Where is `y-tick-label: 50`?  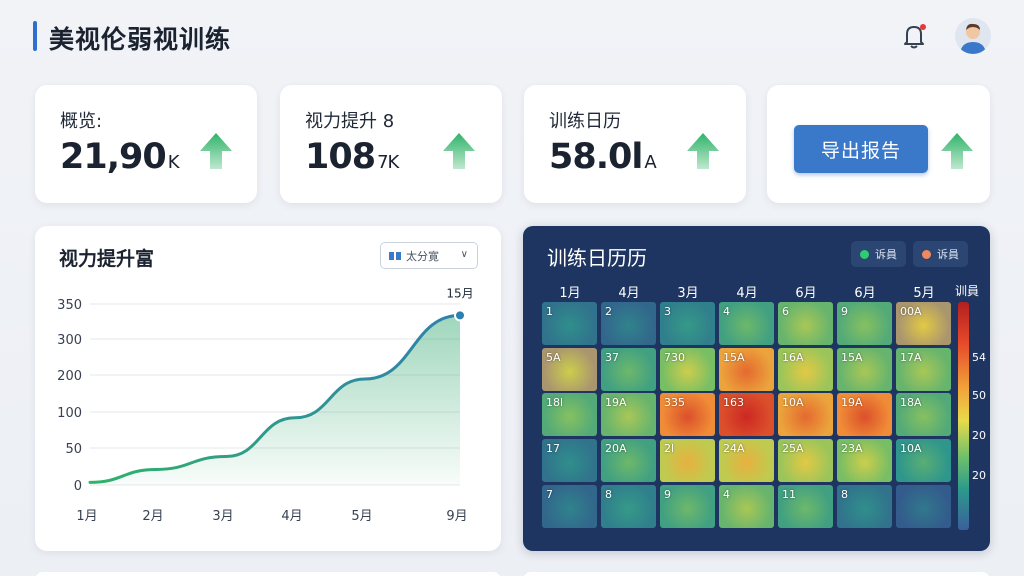 y-tick-label: 50 is located at coordinates (73, 449).